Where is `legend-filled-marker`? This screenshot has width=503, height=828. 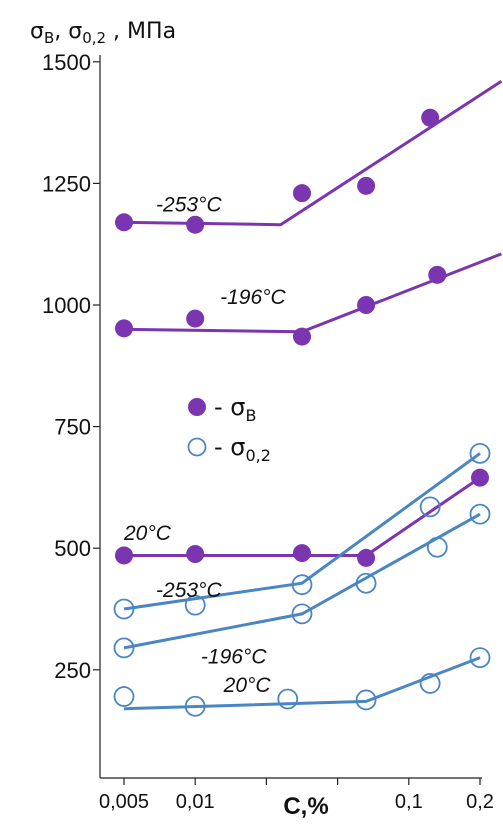
legend-filled-marker is located at coordinates (197, 407).